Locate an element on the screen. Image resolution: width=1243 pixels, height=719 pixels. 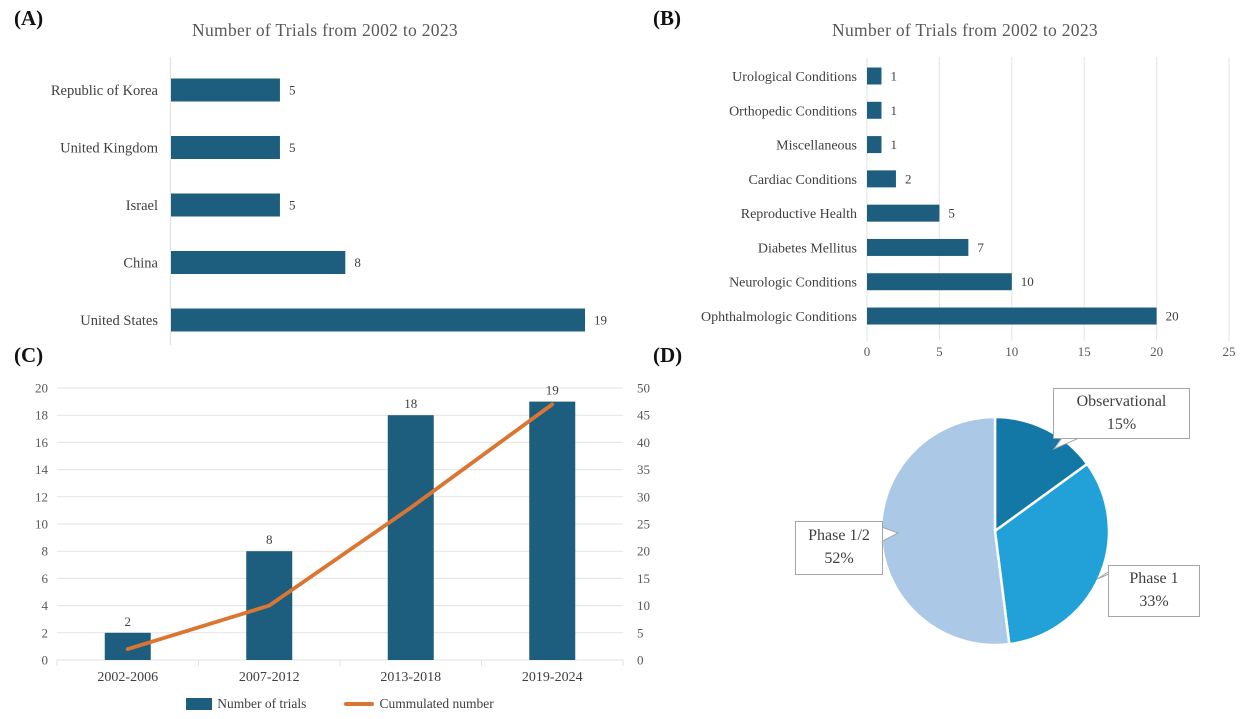
category-label: 2002-2006 is located at coordinates (127, 677).